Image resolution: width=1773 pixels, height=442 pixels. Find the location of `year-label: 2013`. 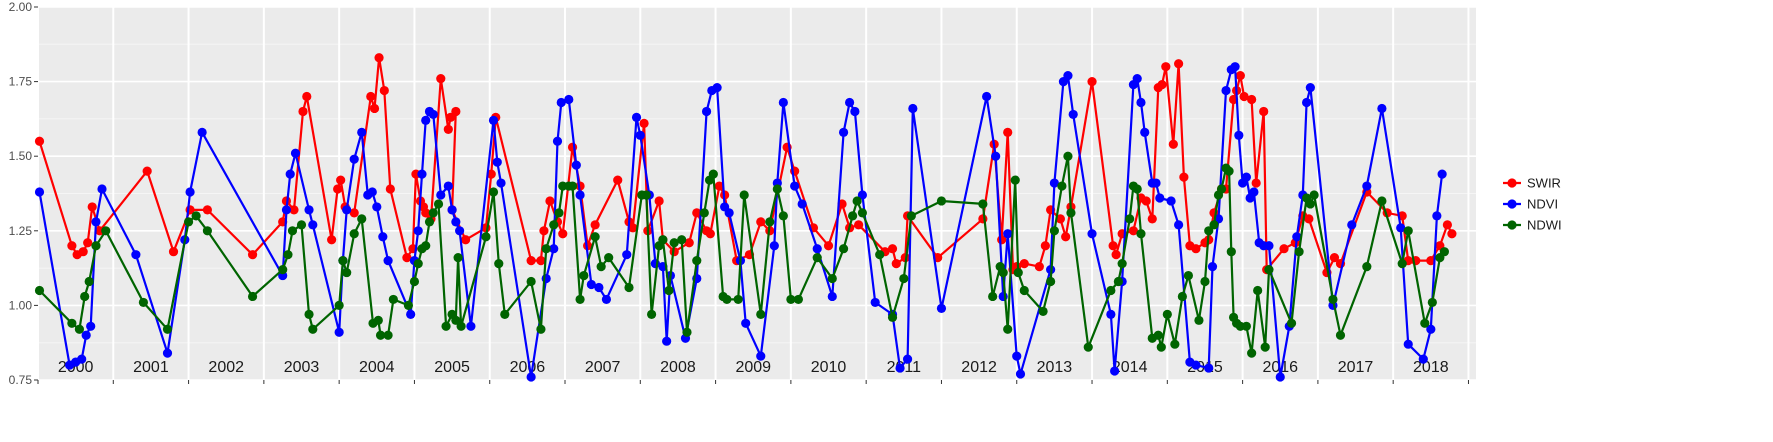

year-label: 2013 is located at coordinates (1055, 367).